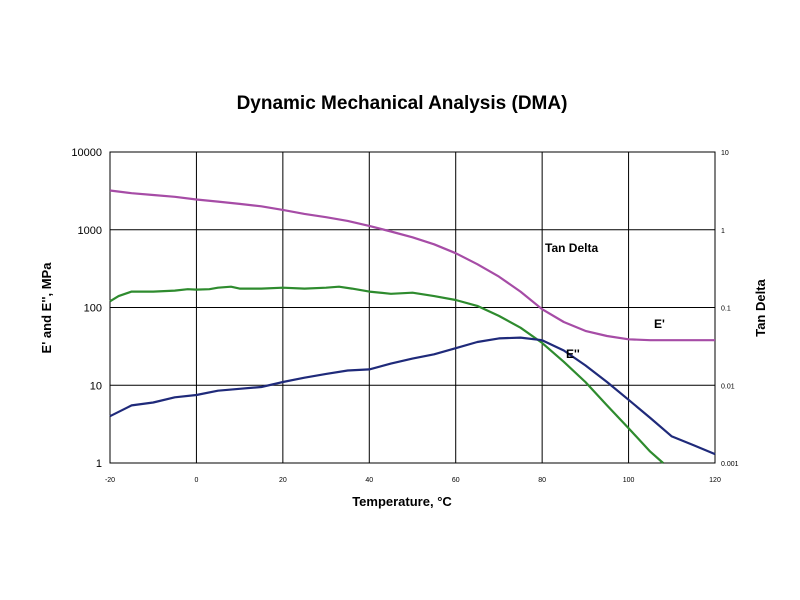  What do you see at coordinates (96, 386) in the screenshot?
I see `y-left-tick-label: 10` at bounding box center [96, 386].